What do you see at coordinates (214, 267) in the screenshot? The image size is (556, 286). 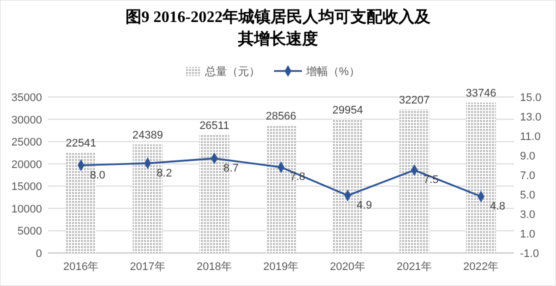 I see `x-tick-label: 2018年` at bounding box center [214, 267].